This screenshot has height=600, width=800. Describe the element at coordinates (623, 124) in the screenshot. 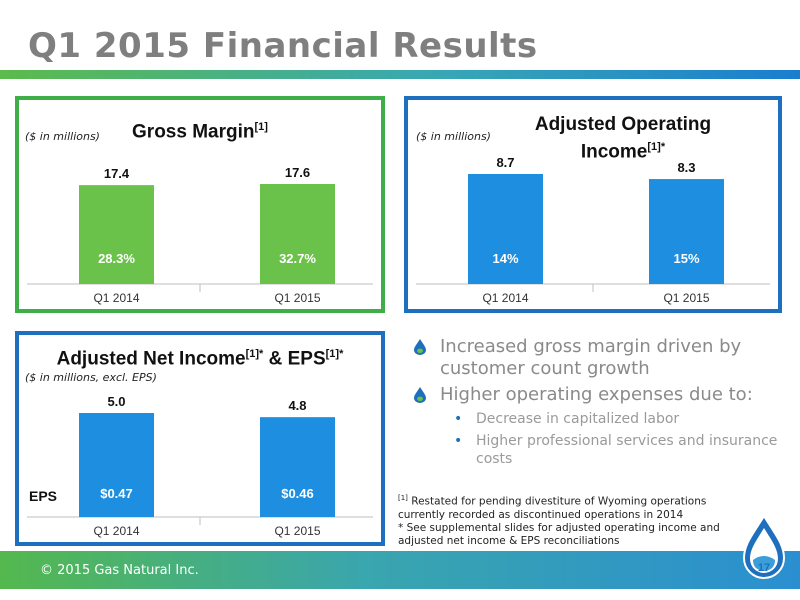

I see `adj-operating-income-title-line1: Adjusted Operating` at that location.